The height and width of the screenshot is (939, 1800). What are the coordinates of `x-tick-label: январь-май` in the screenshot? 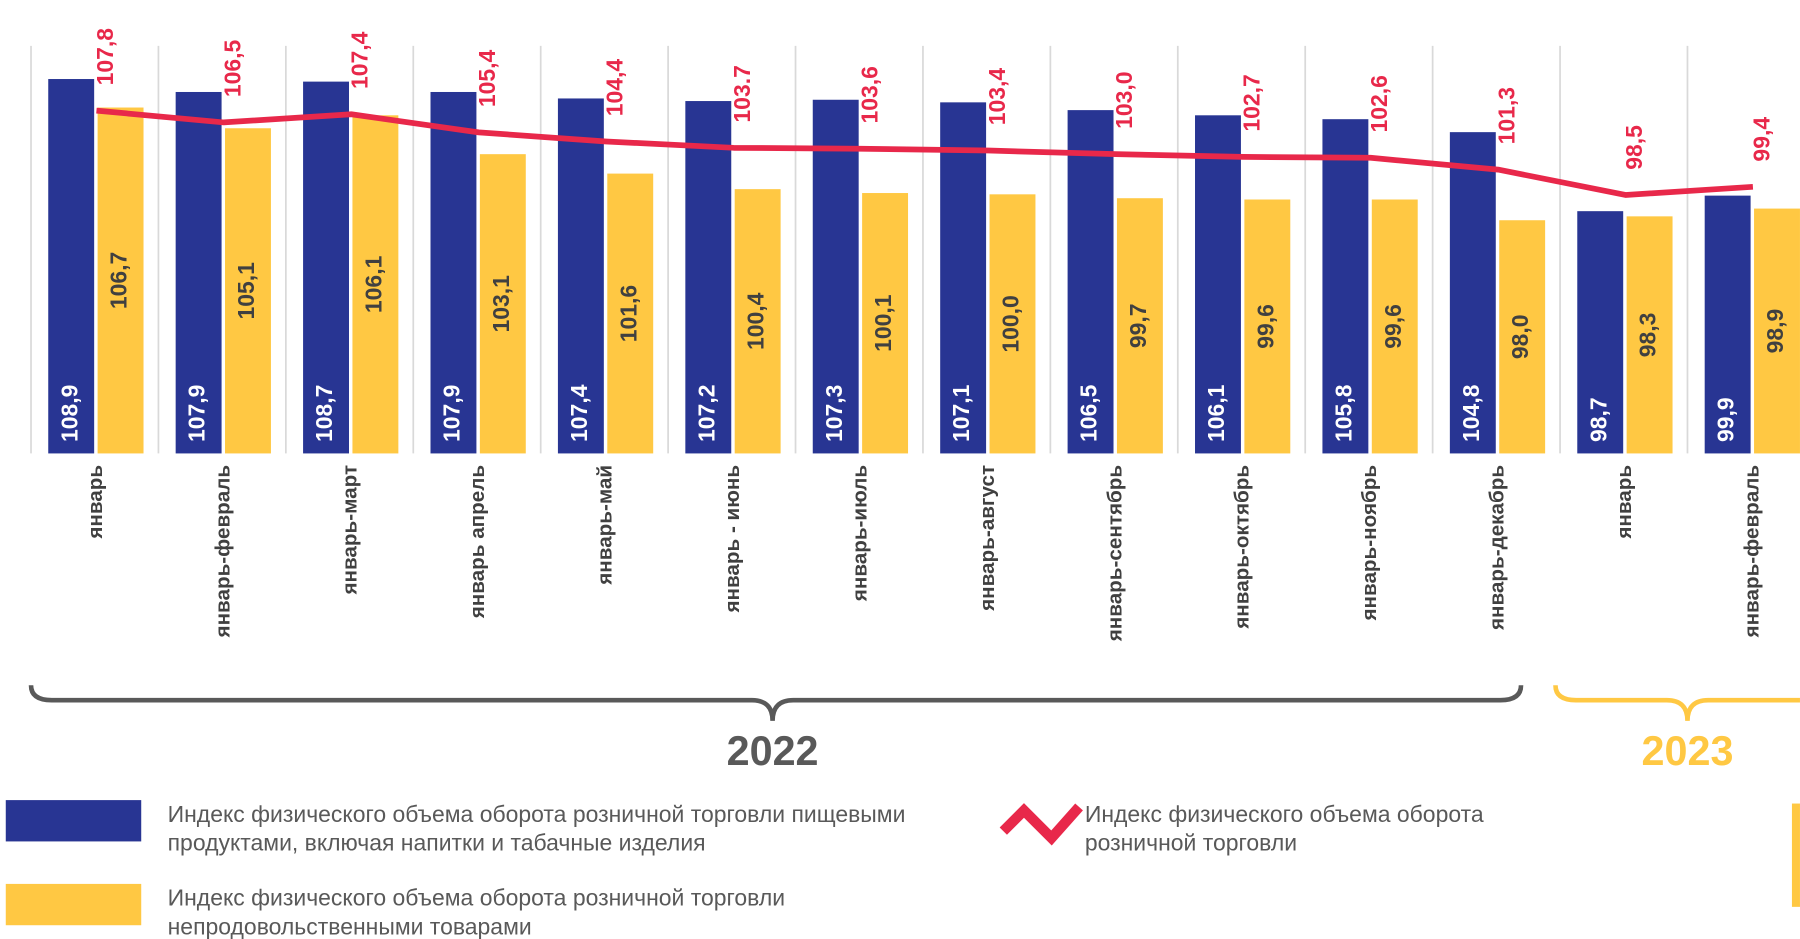 It's located at (605, 525).